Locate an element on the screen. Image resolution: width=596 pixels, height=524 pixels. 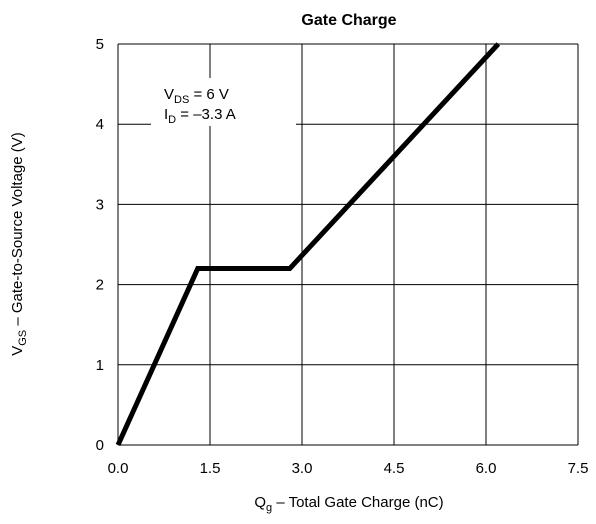
annotation-id-sub: D is located at coordinates (172, 120).